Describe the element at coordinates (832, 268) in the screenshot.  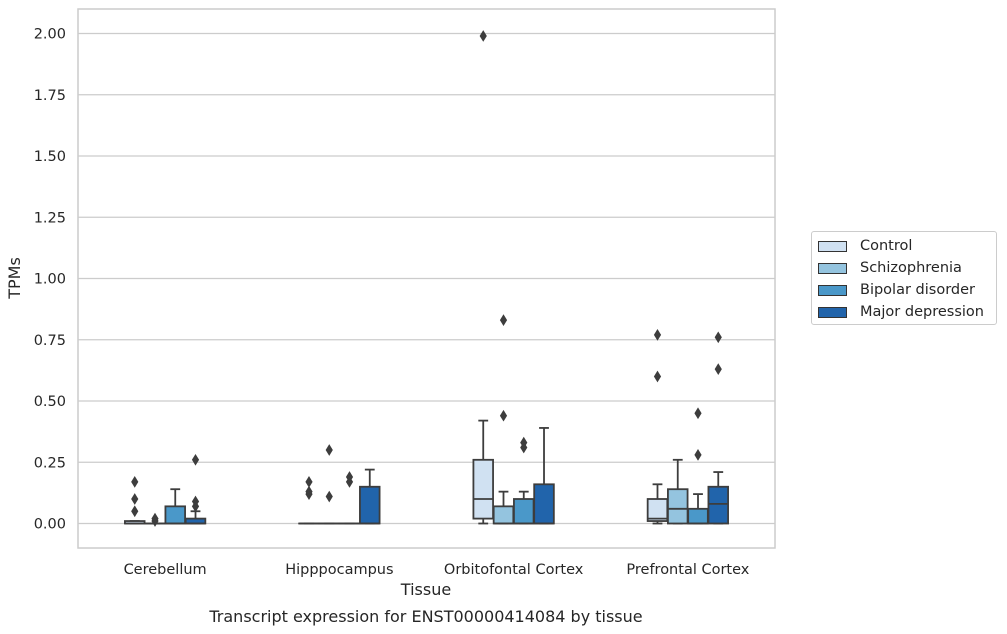
I see `legend-swatch-schizophrenia` at that location.